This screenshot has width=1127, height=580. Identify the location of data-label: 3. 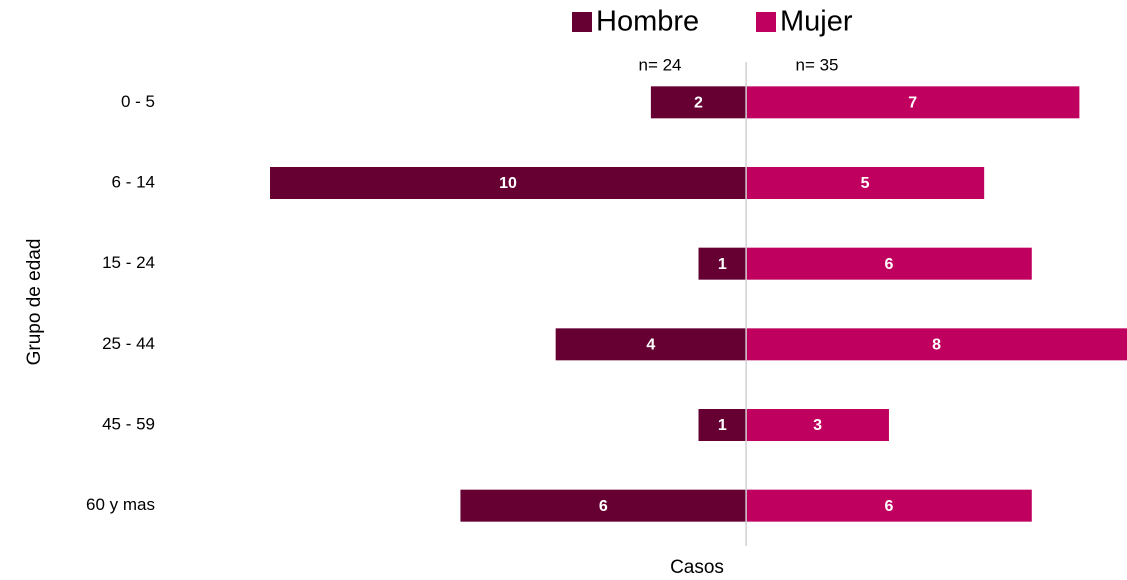
(817, 425).